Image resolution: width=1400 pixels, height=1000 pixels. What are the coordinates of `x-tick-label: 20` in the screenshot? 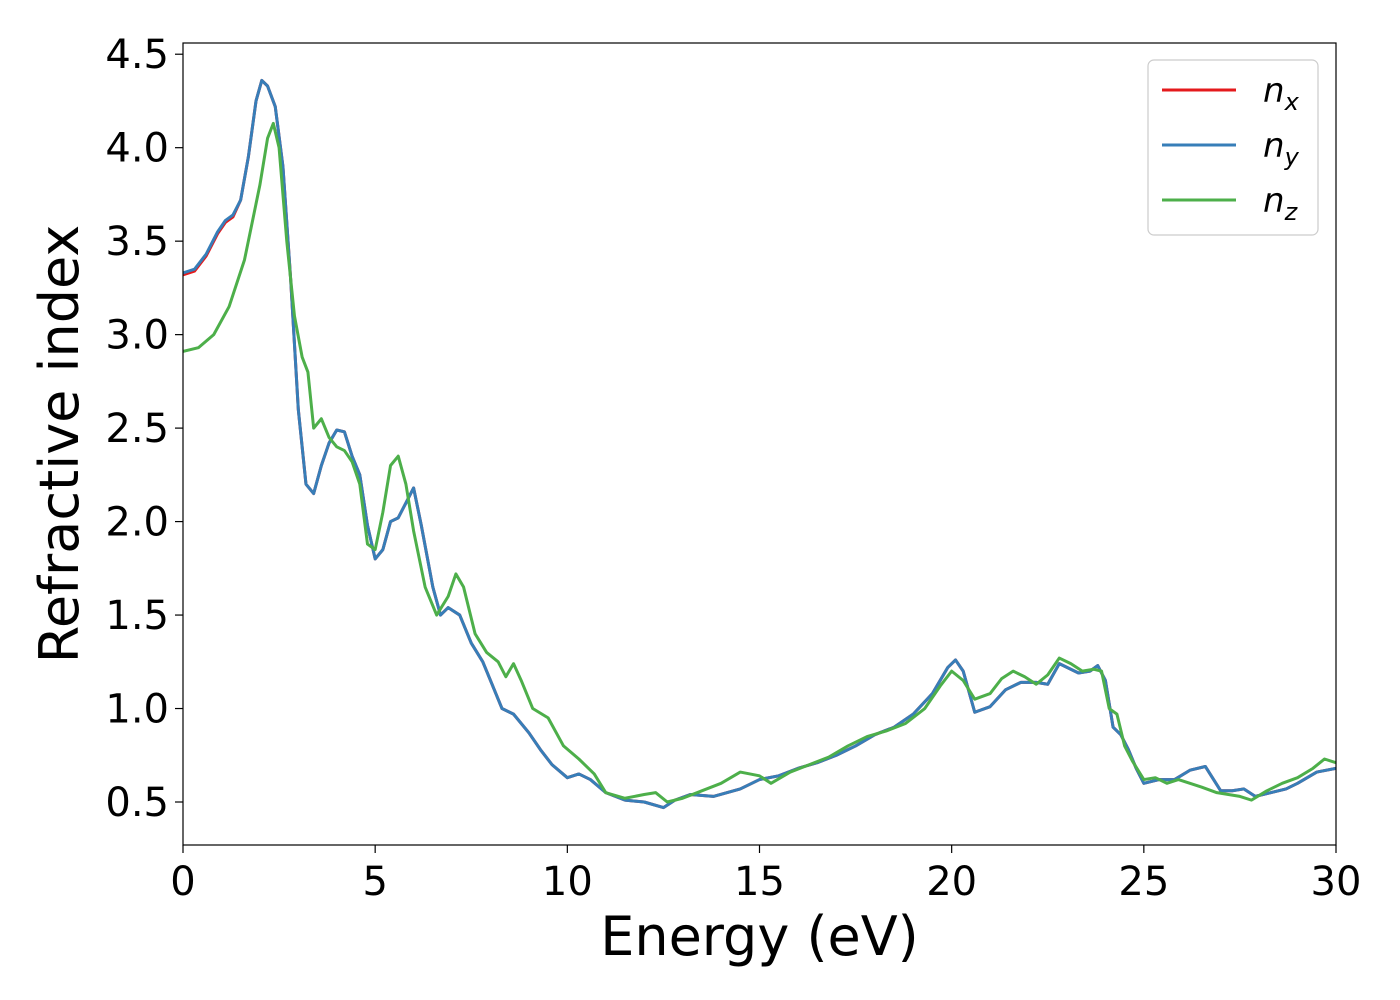 It's located at (951, 882).